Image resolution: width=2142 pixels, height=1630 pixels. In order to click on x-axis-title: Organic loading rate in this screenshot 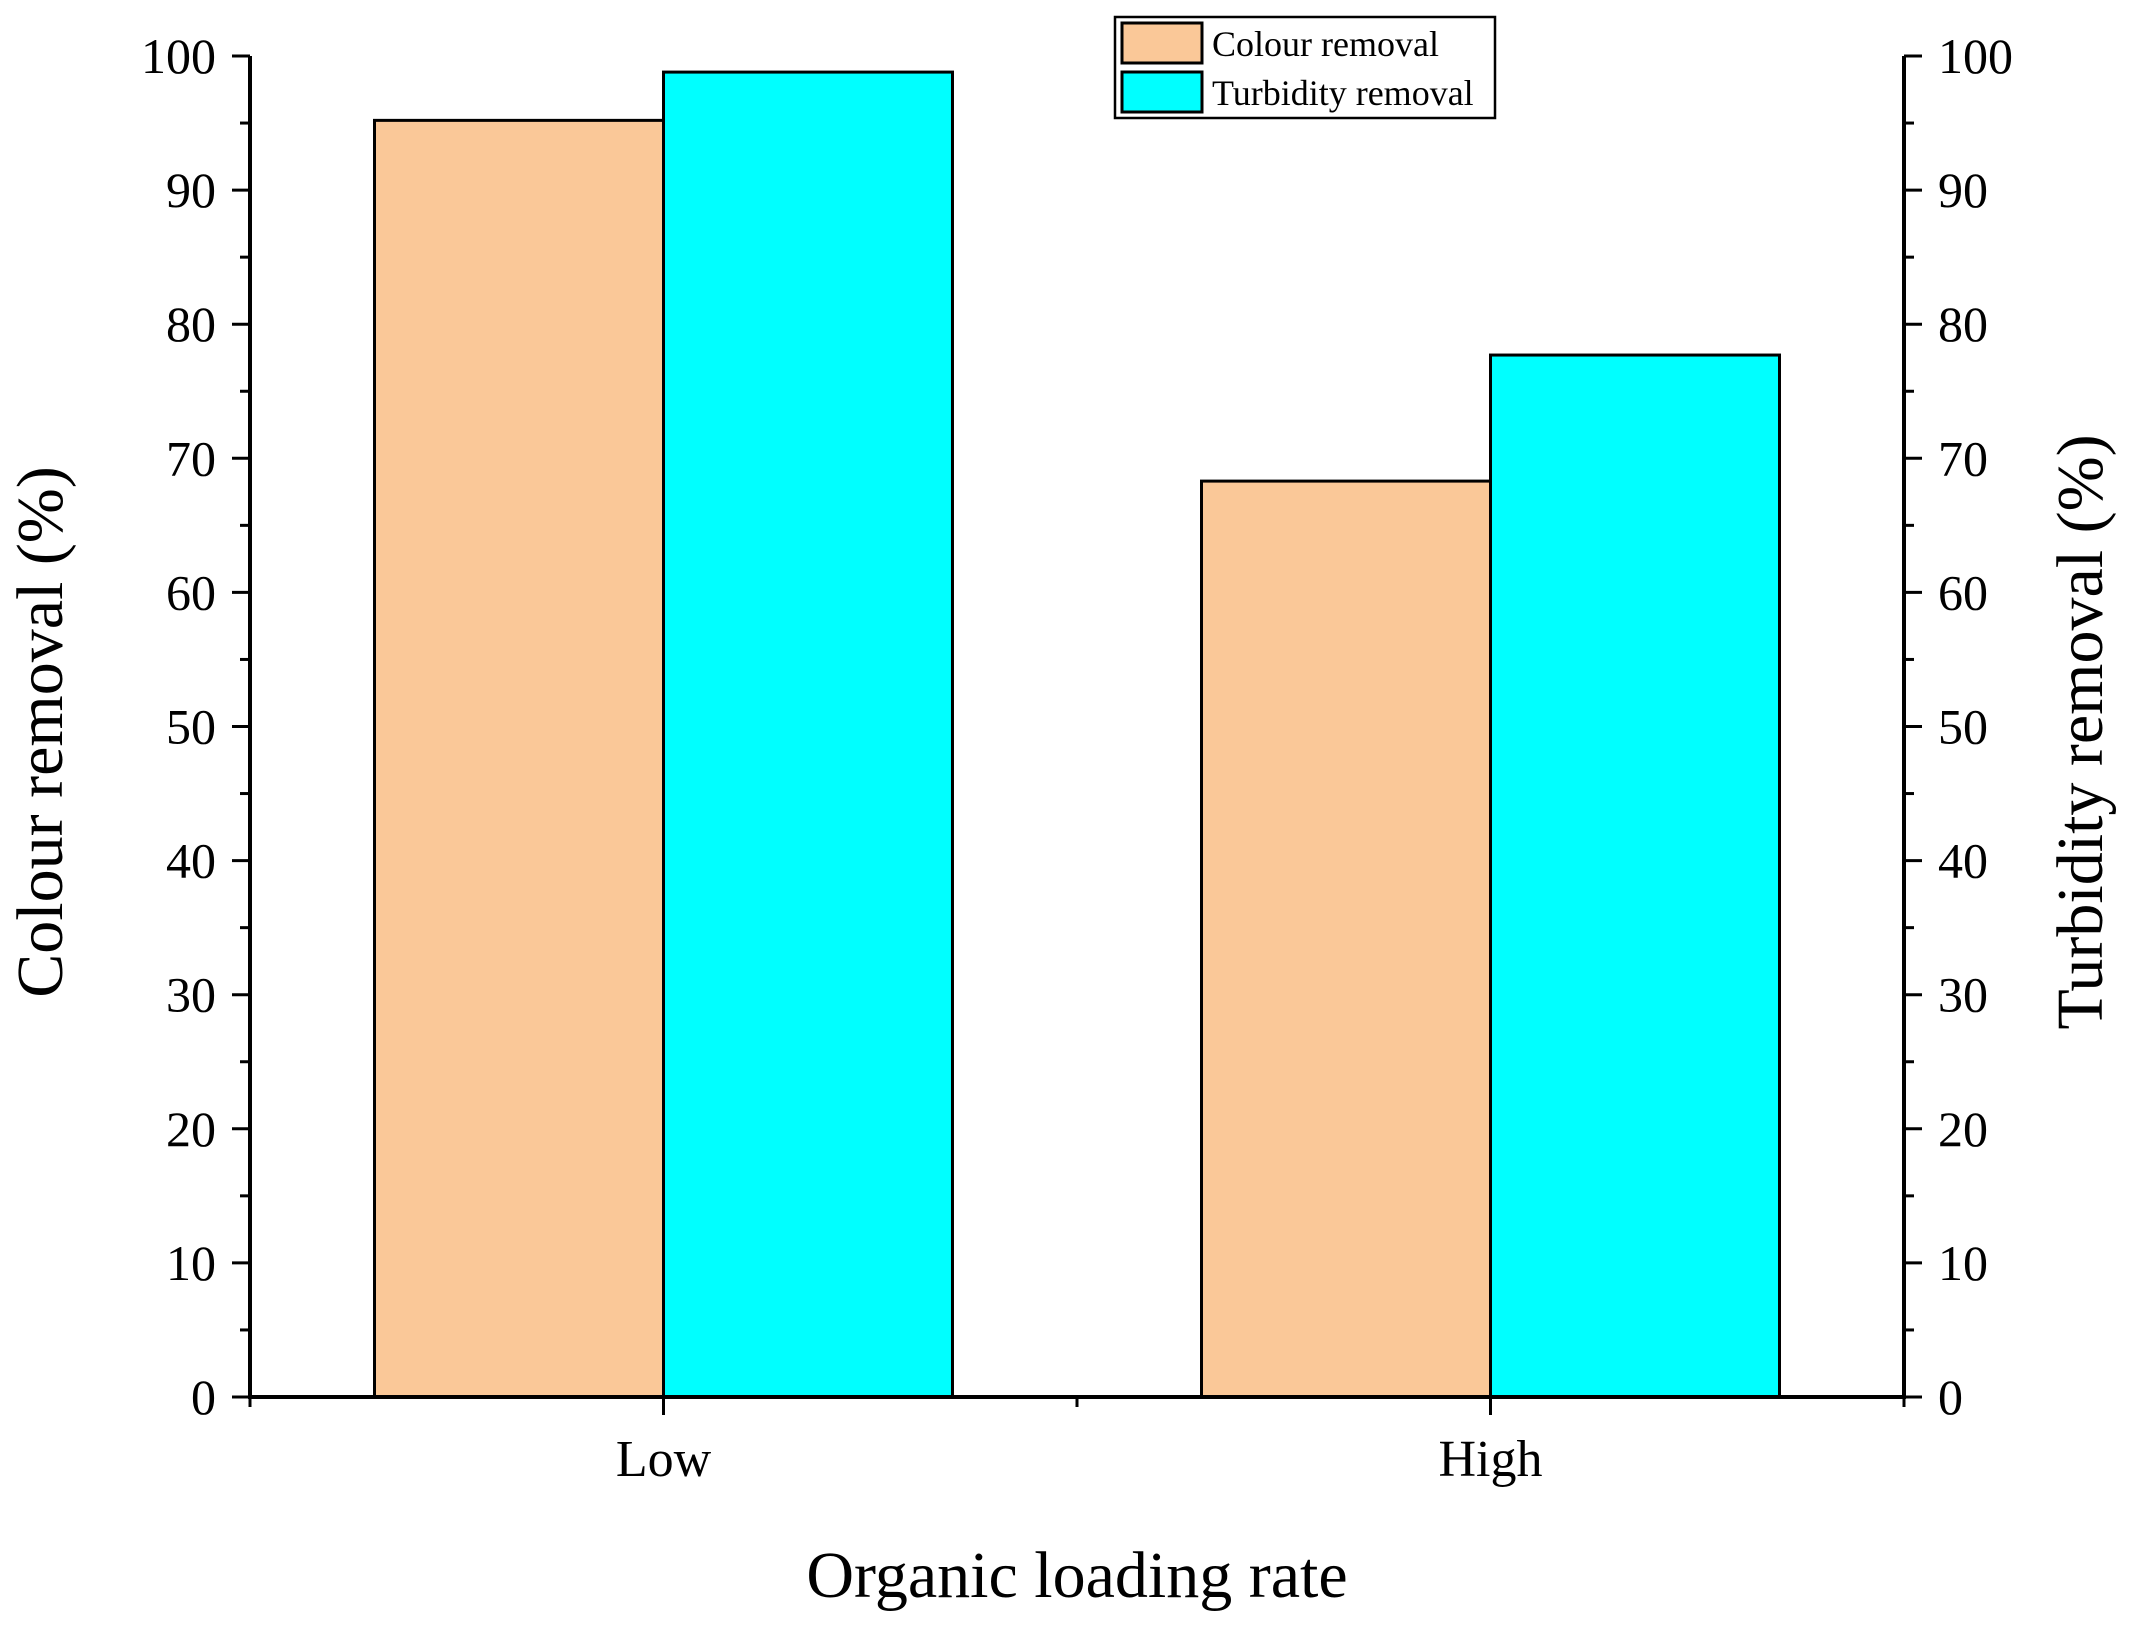, I will do `click(1076, 1575)`.